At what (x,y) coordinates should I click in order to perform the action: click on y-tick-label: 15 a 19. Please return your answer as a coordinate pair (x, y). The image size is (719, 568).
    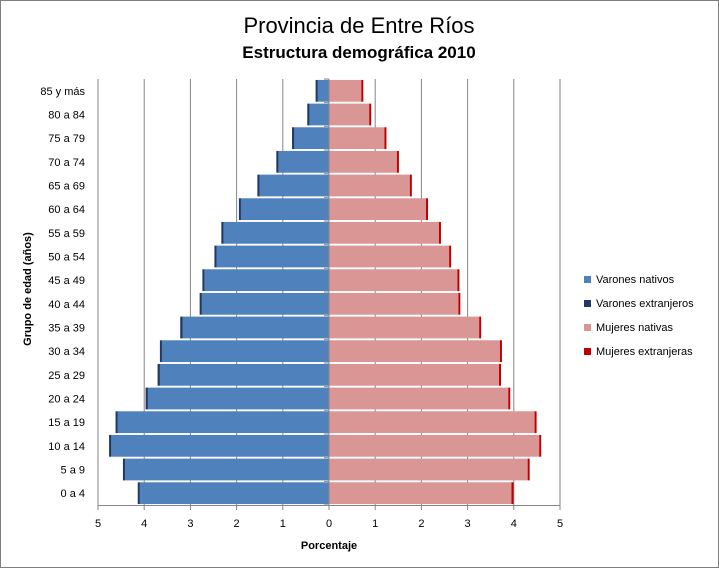
    Looking at the image, I should click on (66, 423).